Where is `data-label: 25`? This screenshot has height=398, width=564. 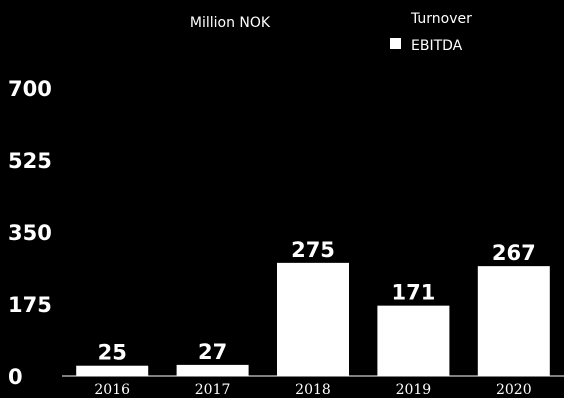
data-label: 25 is located at coordinates (112, 353).